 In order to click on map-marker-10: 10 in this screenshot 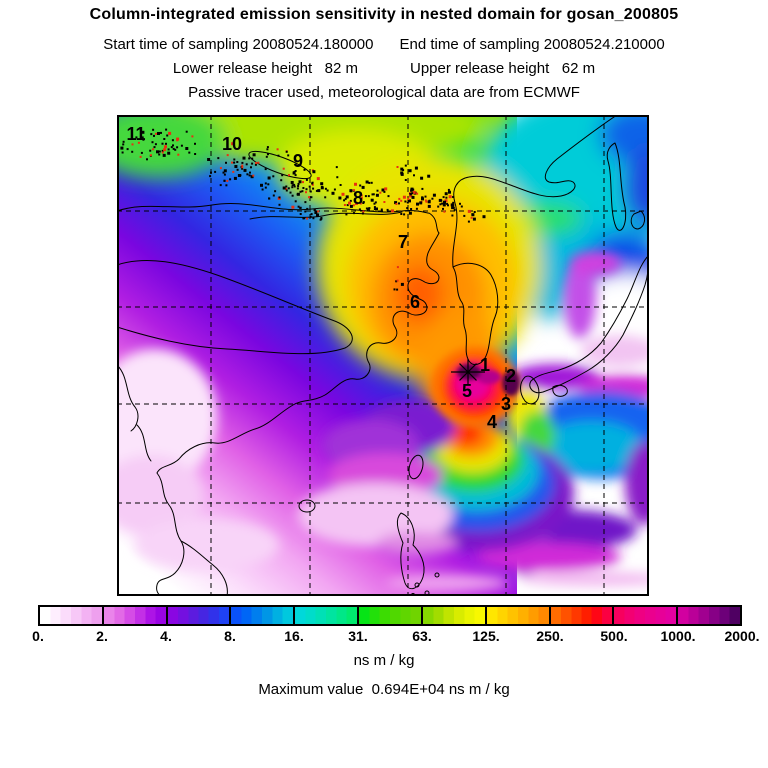, I will do `click(232, 144)`.